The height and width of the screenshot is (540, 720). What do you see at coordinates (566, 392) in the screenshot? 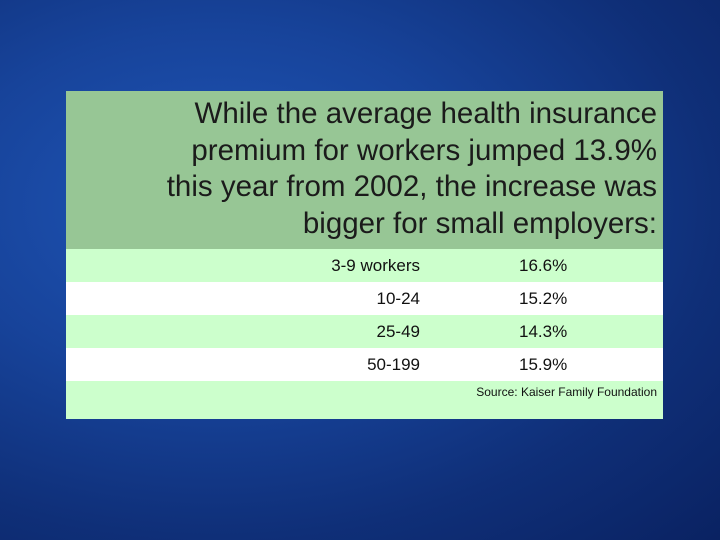
I see `source-note: Source: Kaiser Family Foundation` at bounding box center [566, 392].